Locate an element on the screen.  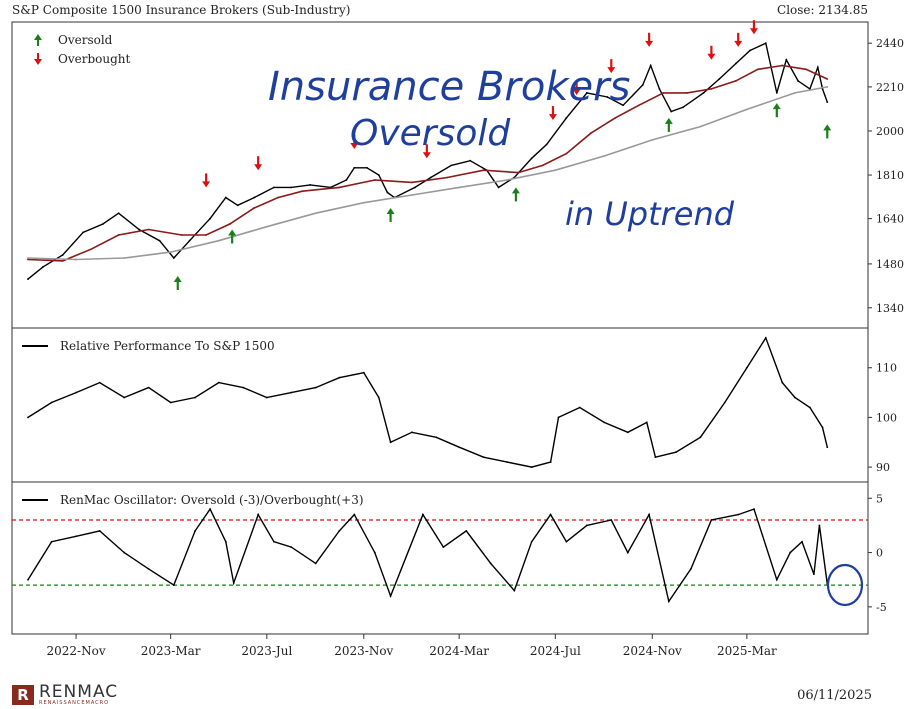
annotation-line-3: in Uptrend is located at coordinates (650, 214).